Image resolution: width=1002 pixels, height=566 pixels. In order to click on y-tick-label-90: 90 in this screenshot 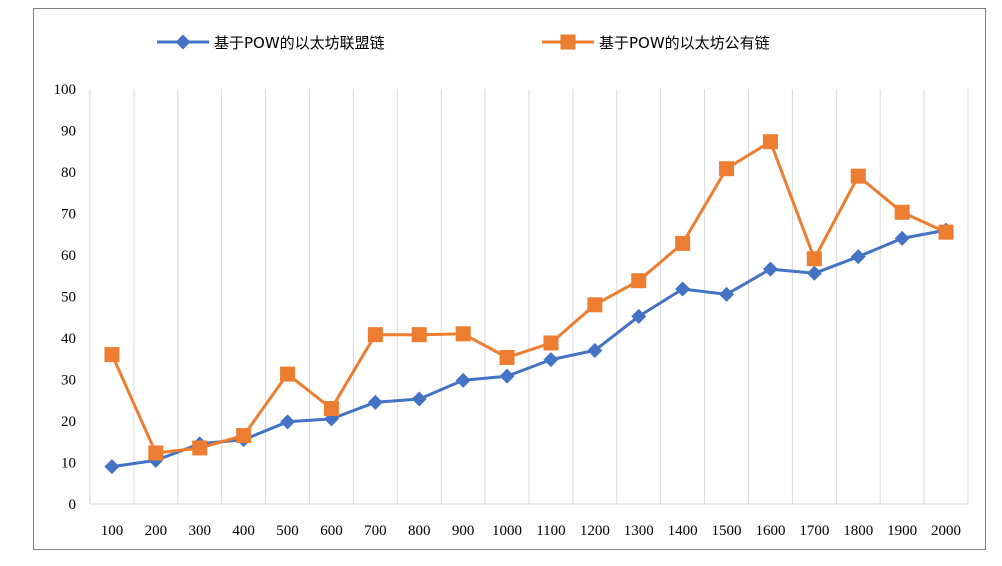, I will do `click(68, 132)`.